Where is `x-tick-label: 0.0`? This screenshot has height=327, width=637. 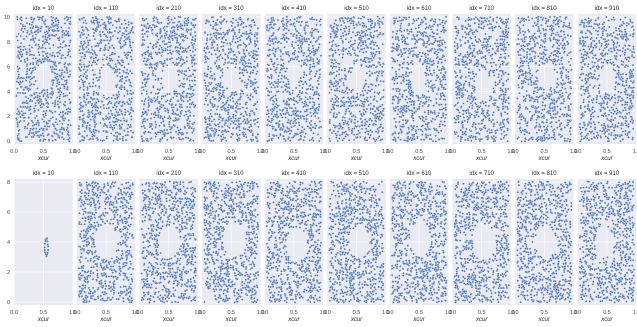
x-tick-label: 0.0 is located at coordinates (265, 152).